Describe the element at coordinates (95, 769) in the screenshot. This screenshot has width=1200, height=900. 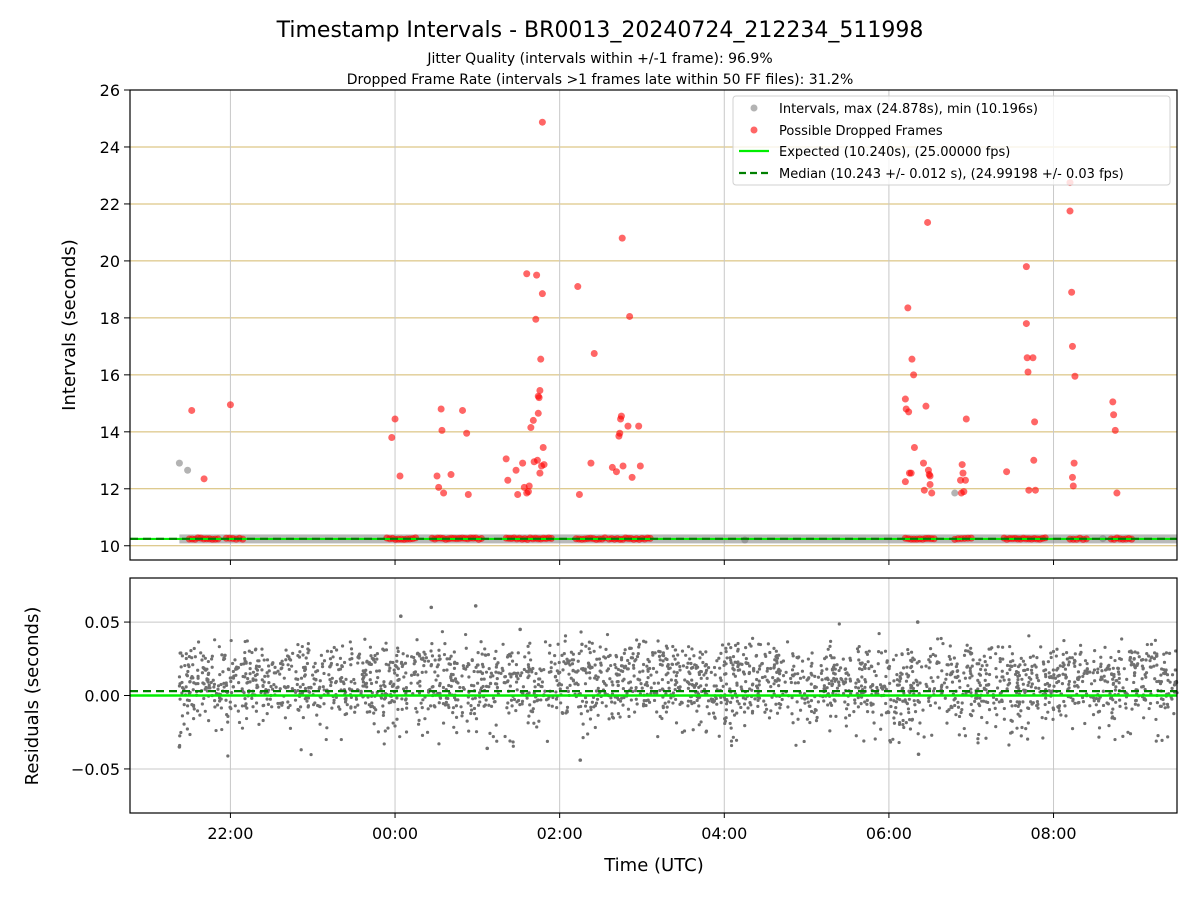
I see `residual-ytick-label: −0.05` at that location.